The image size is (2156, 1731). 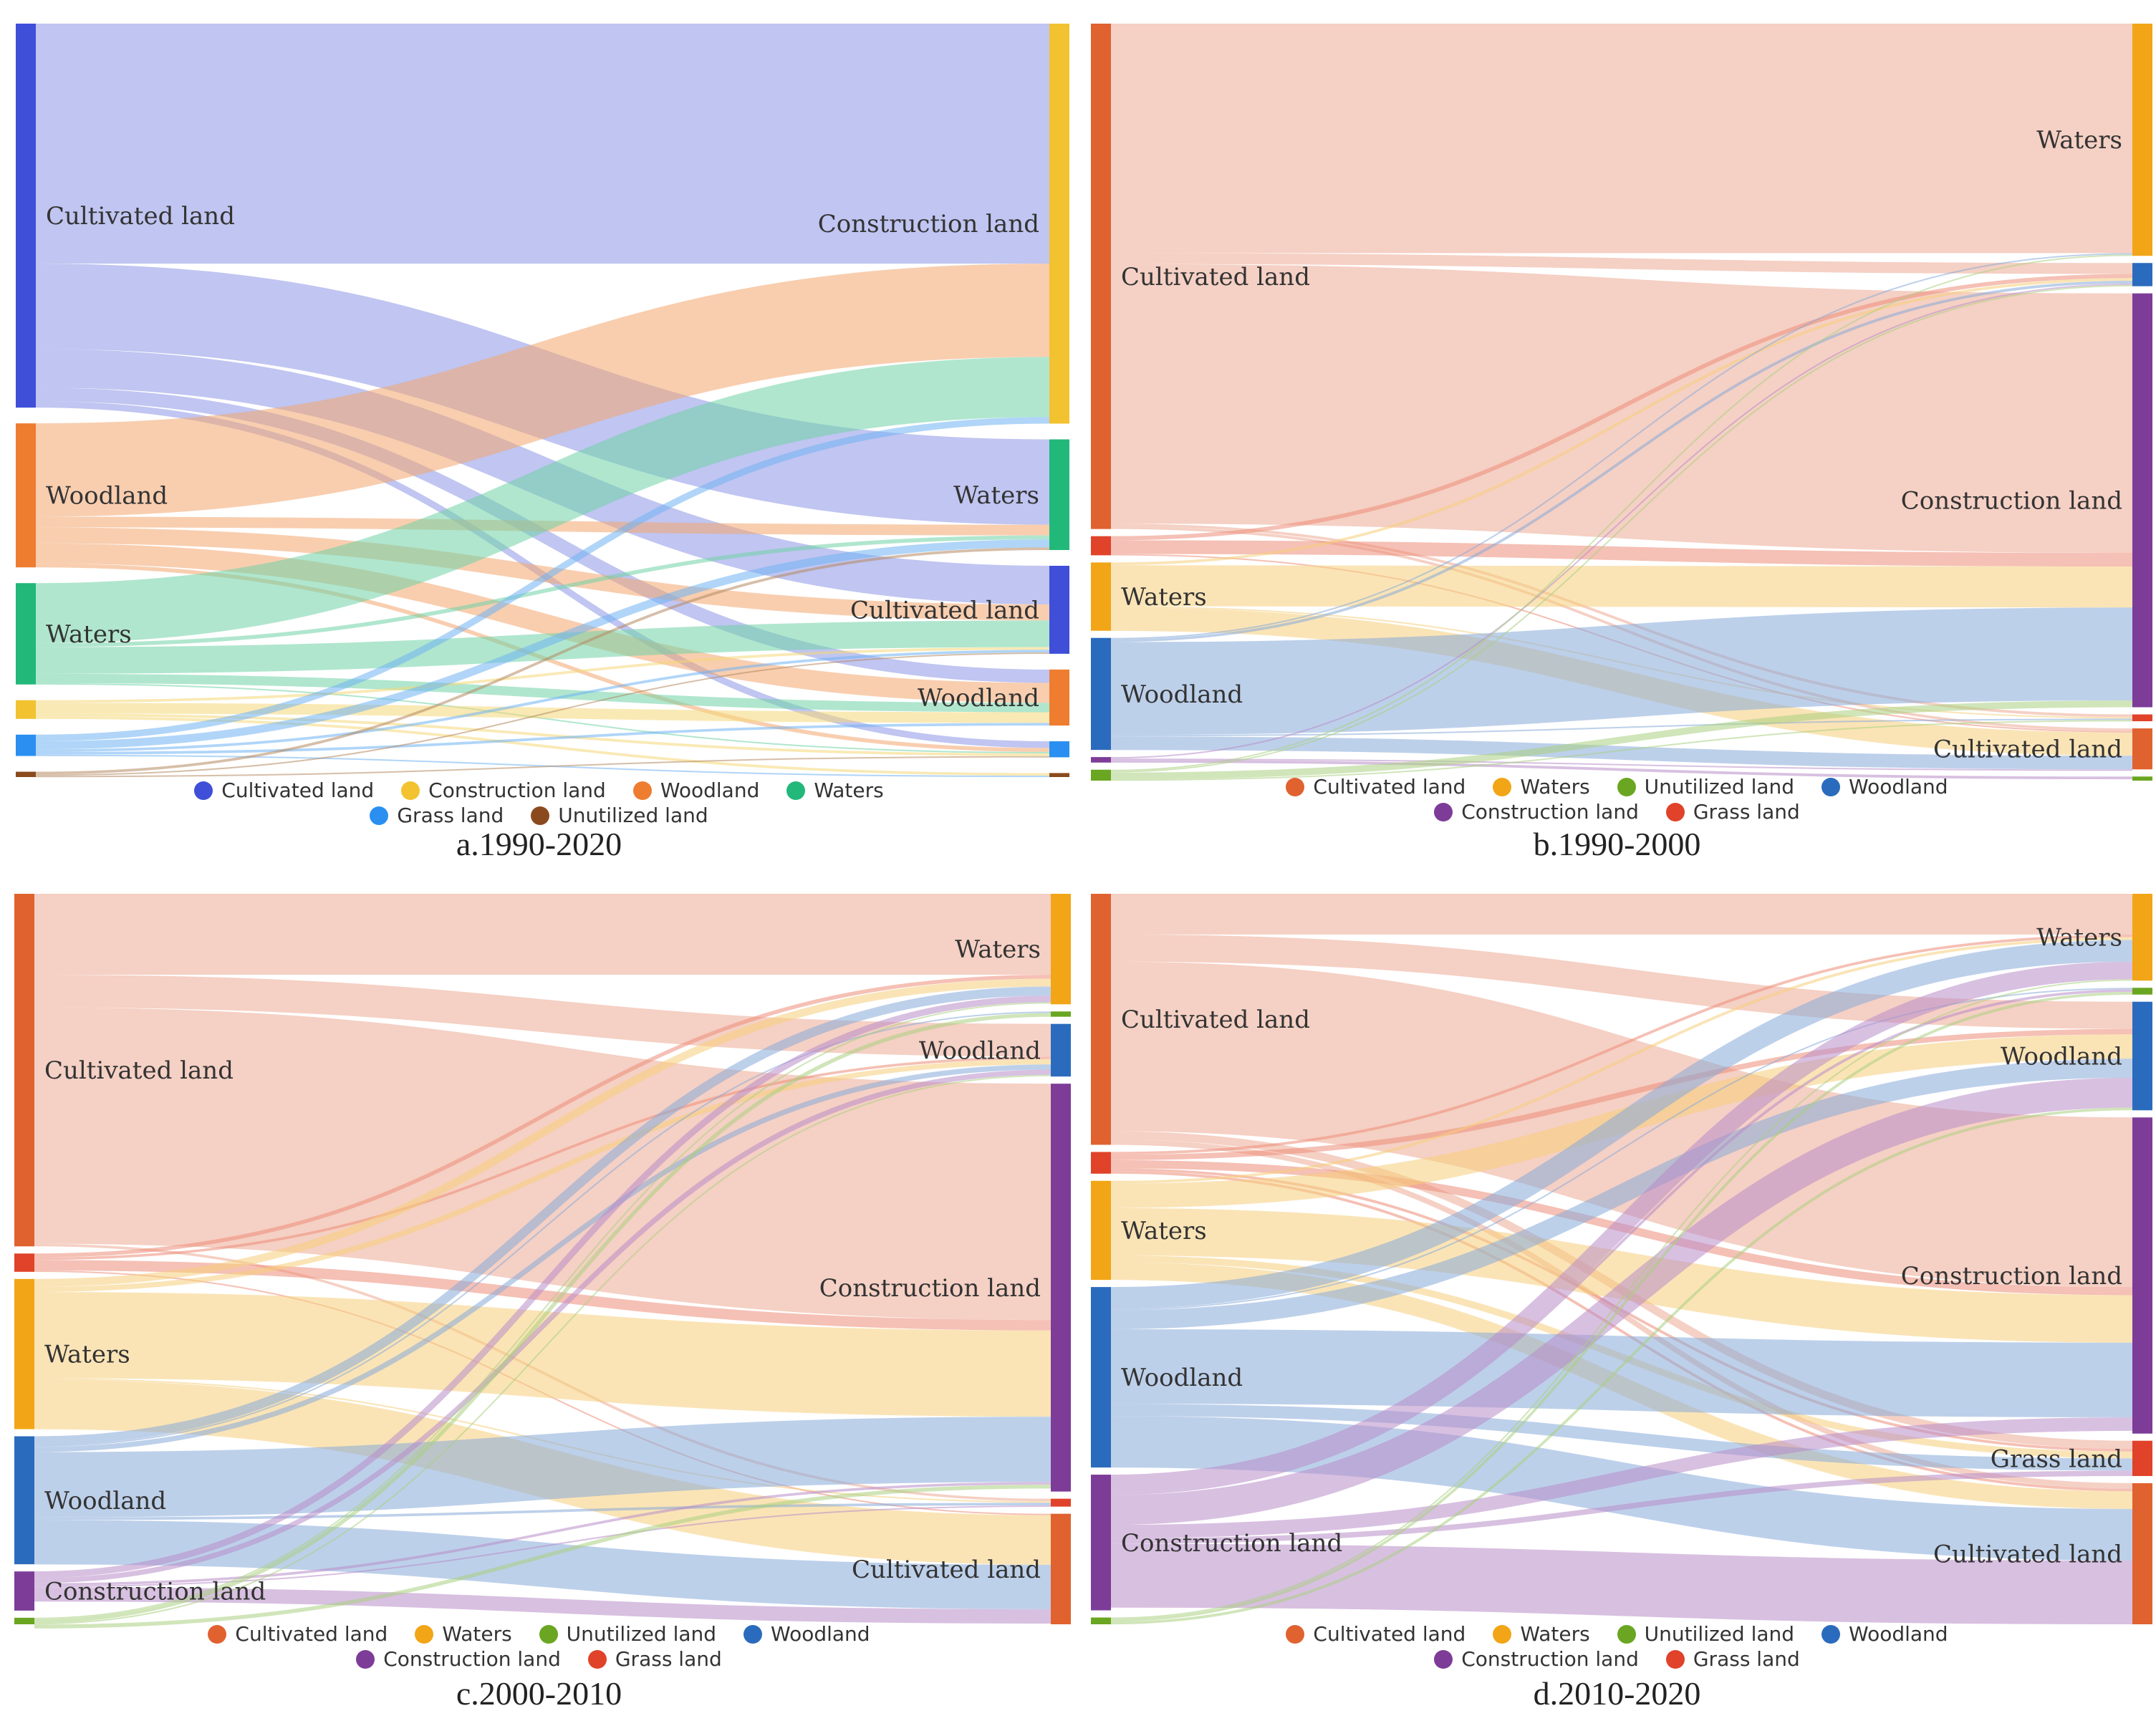 What do you see at coordinates (298, 790) in the screenshot?
I see `legend-label: Cultivated land` at bounding box center [298, 790].